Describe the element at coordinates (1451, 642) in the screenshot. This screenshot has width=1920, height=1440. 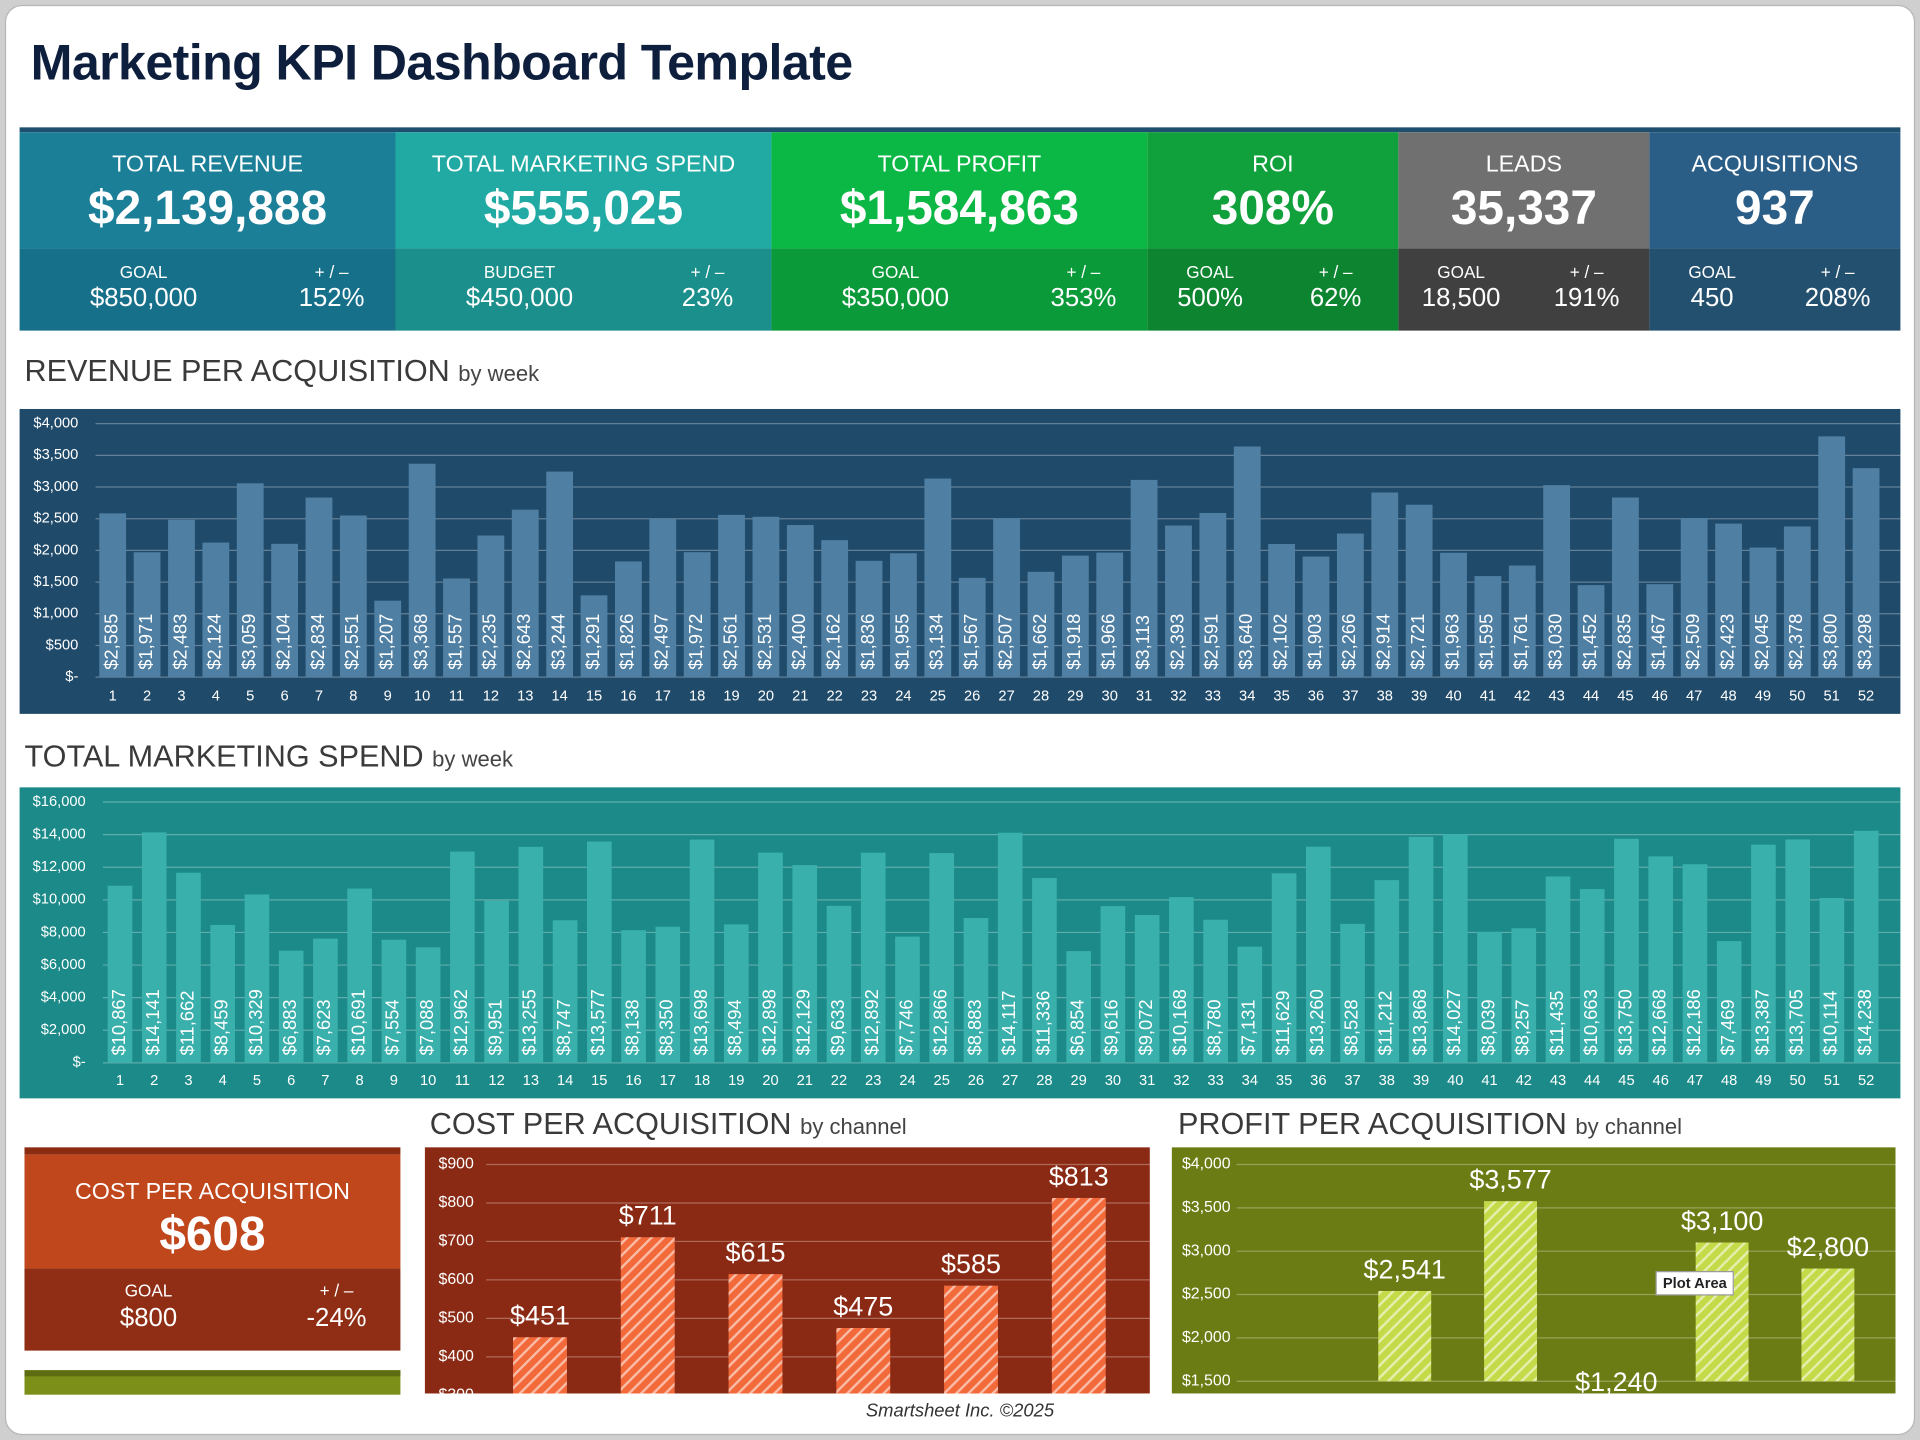
I see `value-label: $1,963` at that location.